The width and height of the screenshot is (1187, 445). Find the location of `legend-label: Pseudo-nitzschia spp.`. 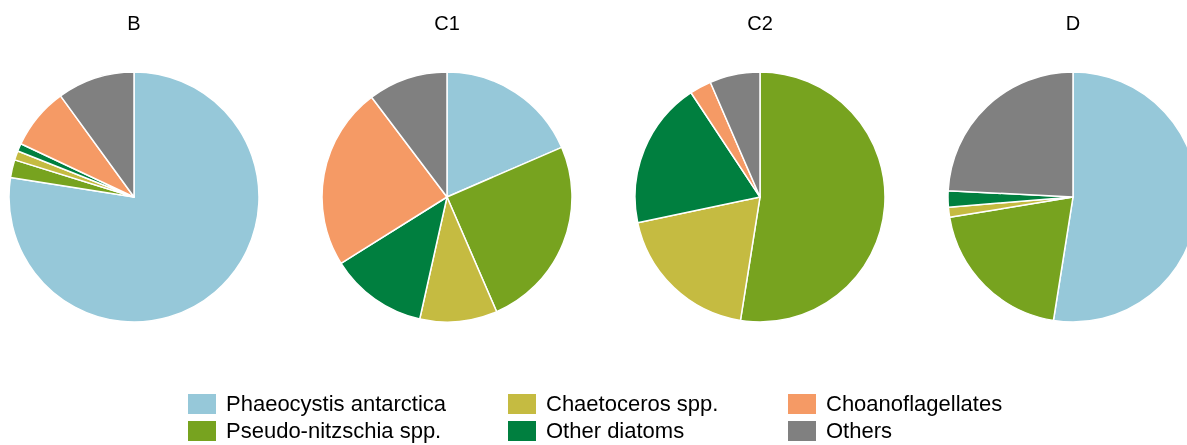

legend-label: Pseudo-nitzschia spp. is located at coordinates (334, 430).